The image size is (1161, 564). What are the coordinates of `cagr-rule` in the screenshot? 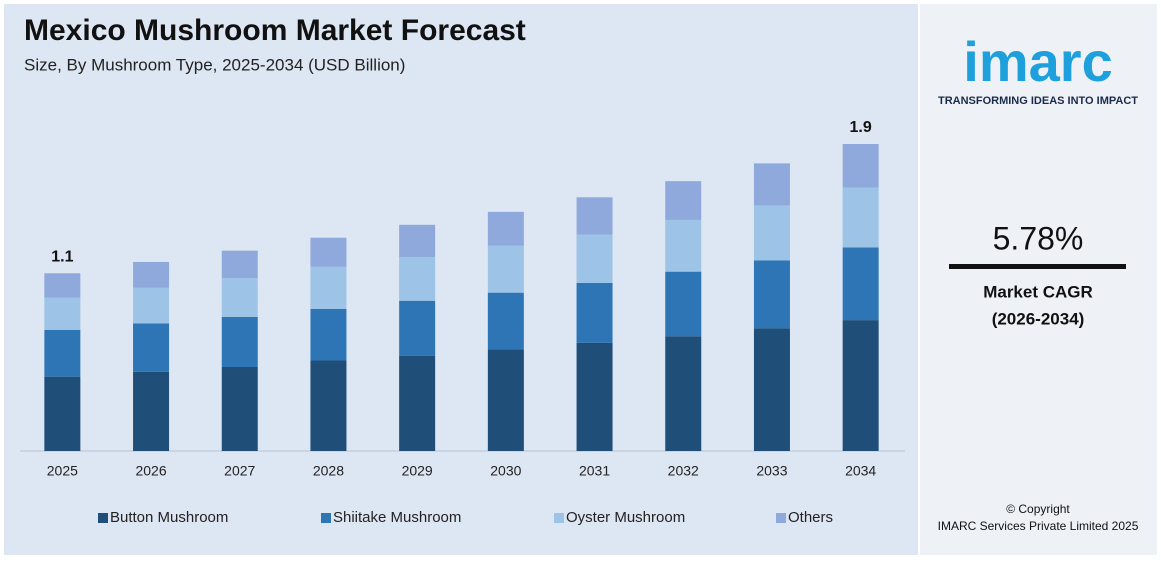 It's located at (1037, 266).